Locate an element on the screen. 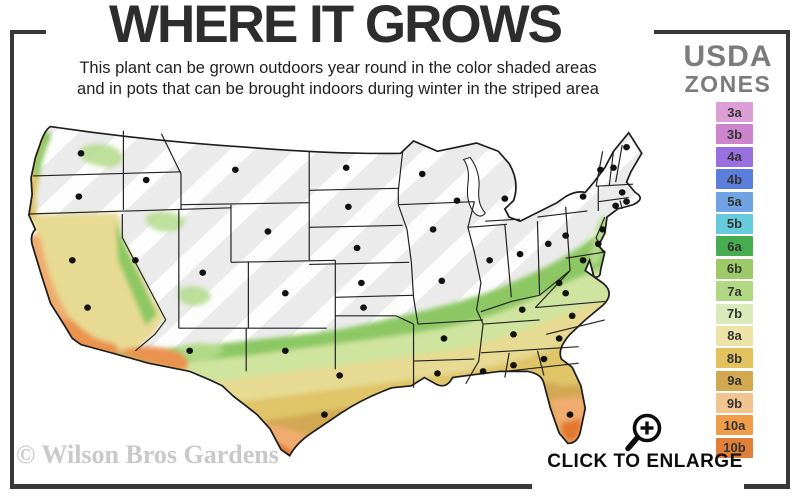 The width and height of the screenshot is (800, 500). legend-heading: USDA ZONES is located at coordinates (728, 68).